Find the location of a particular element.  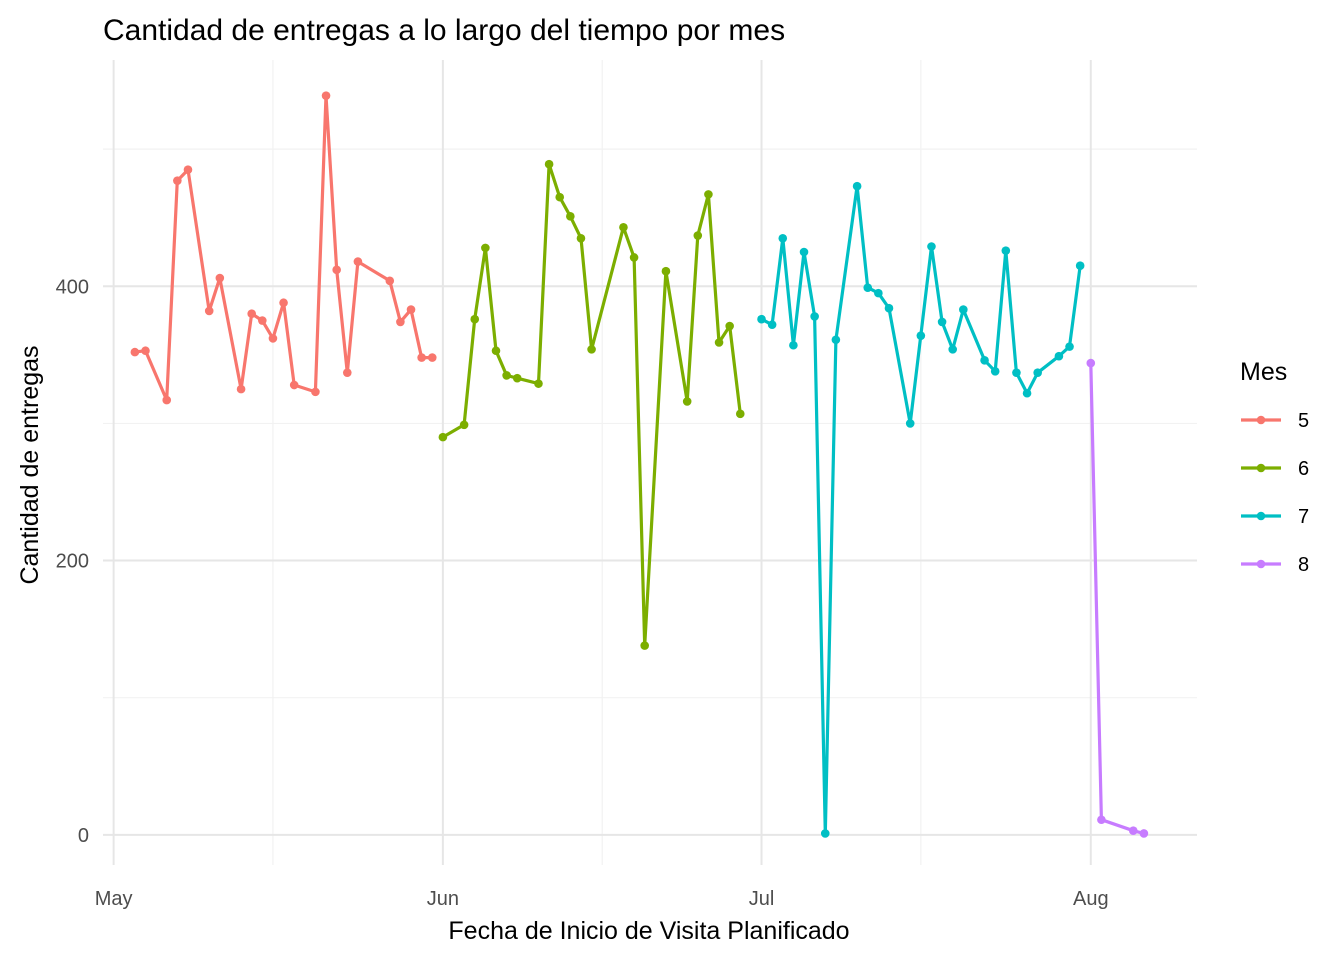

legend-label: 6 is located at coordinates (1303, 469).